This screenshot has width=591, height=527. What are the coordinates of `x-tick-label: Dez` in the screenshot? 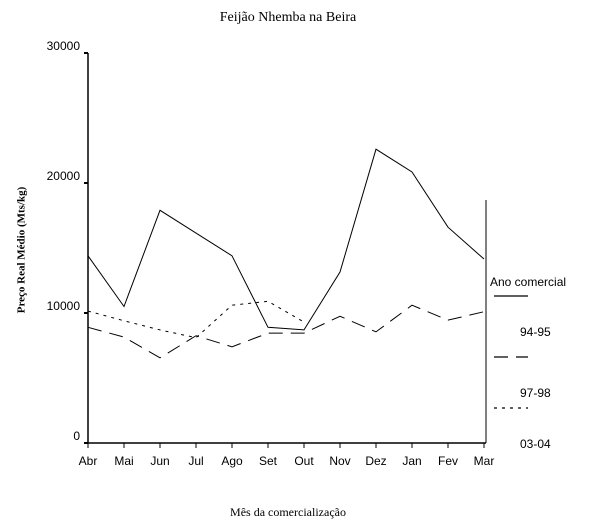 It's located at (375, 461).